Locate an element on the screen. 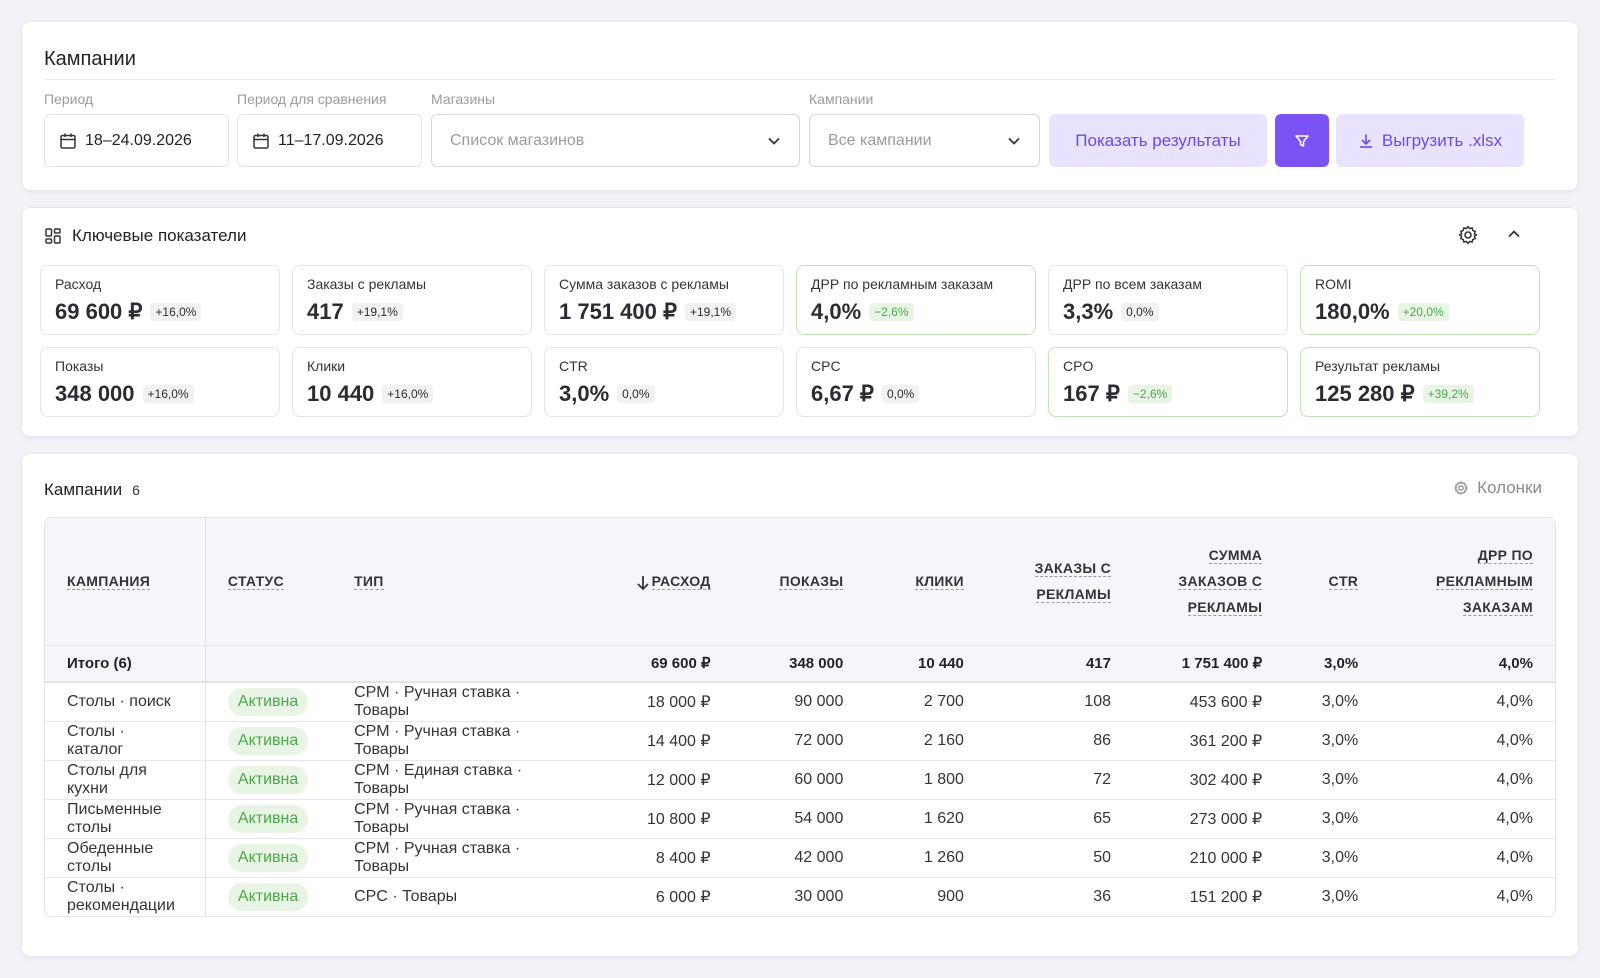 Image resolution: width=1600 pixels, height=978 pixels. campaign-name: Столы · рекомендации is located at coordinates (125, 896).